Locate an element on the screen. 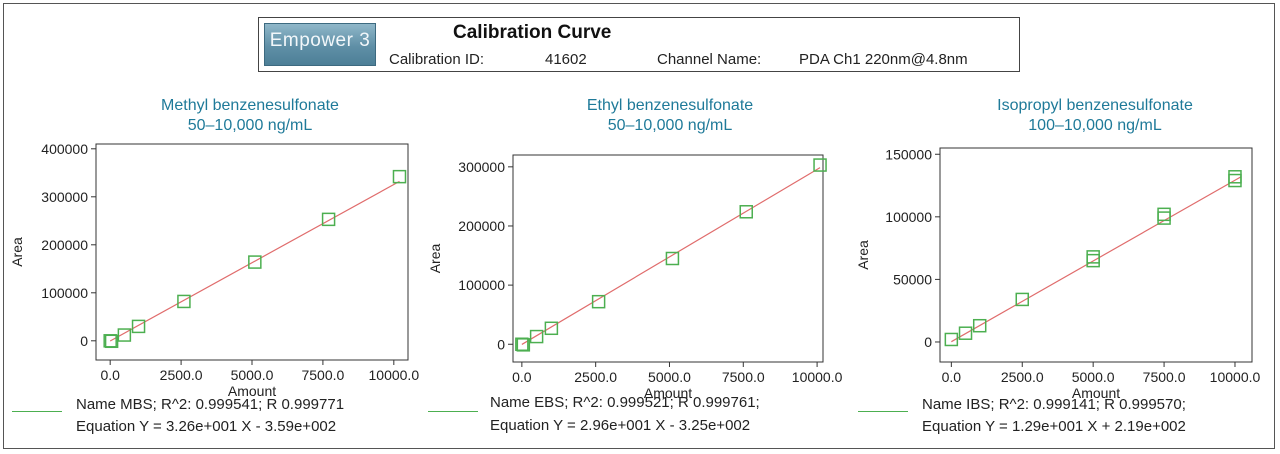  legend-mbs-line2: Equation Y = 3.26e+001 X - 3.59e+002 is located at coordinates (206, 426).